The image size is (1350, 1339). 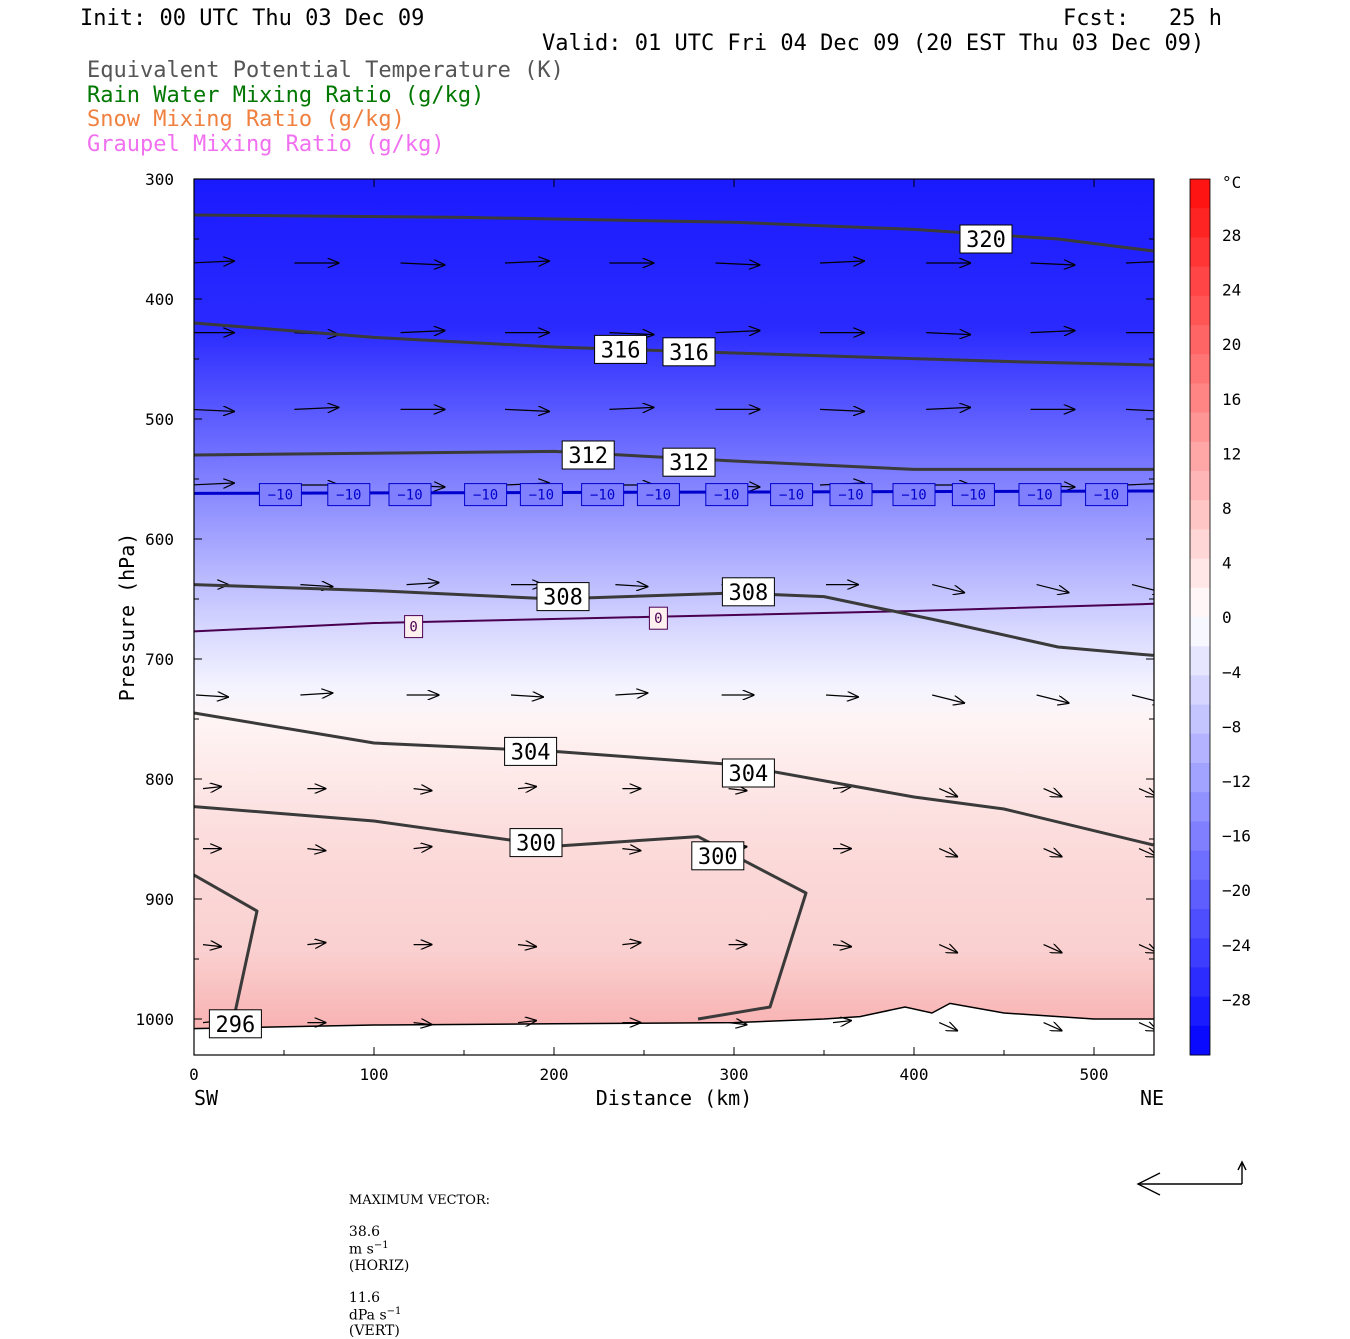 What do you see at coordinates (1236, 890) in the screenshot?
I see `colorbar-label: −20` at bounding box center [1236, 890].